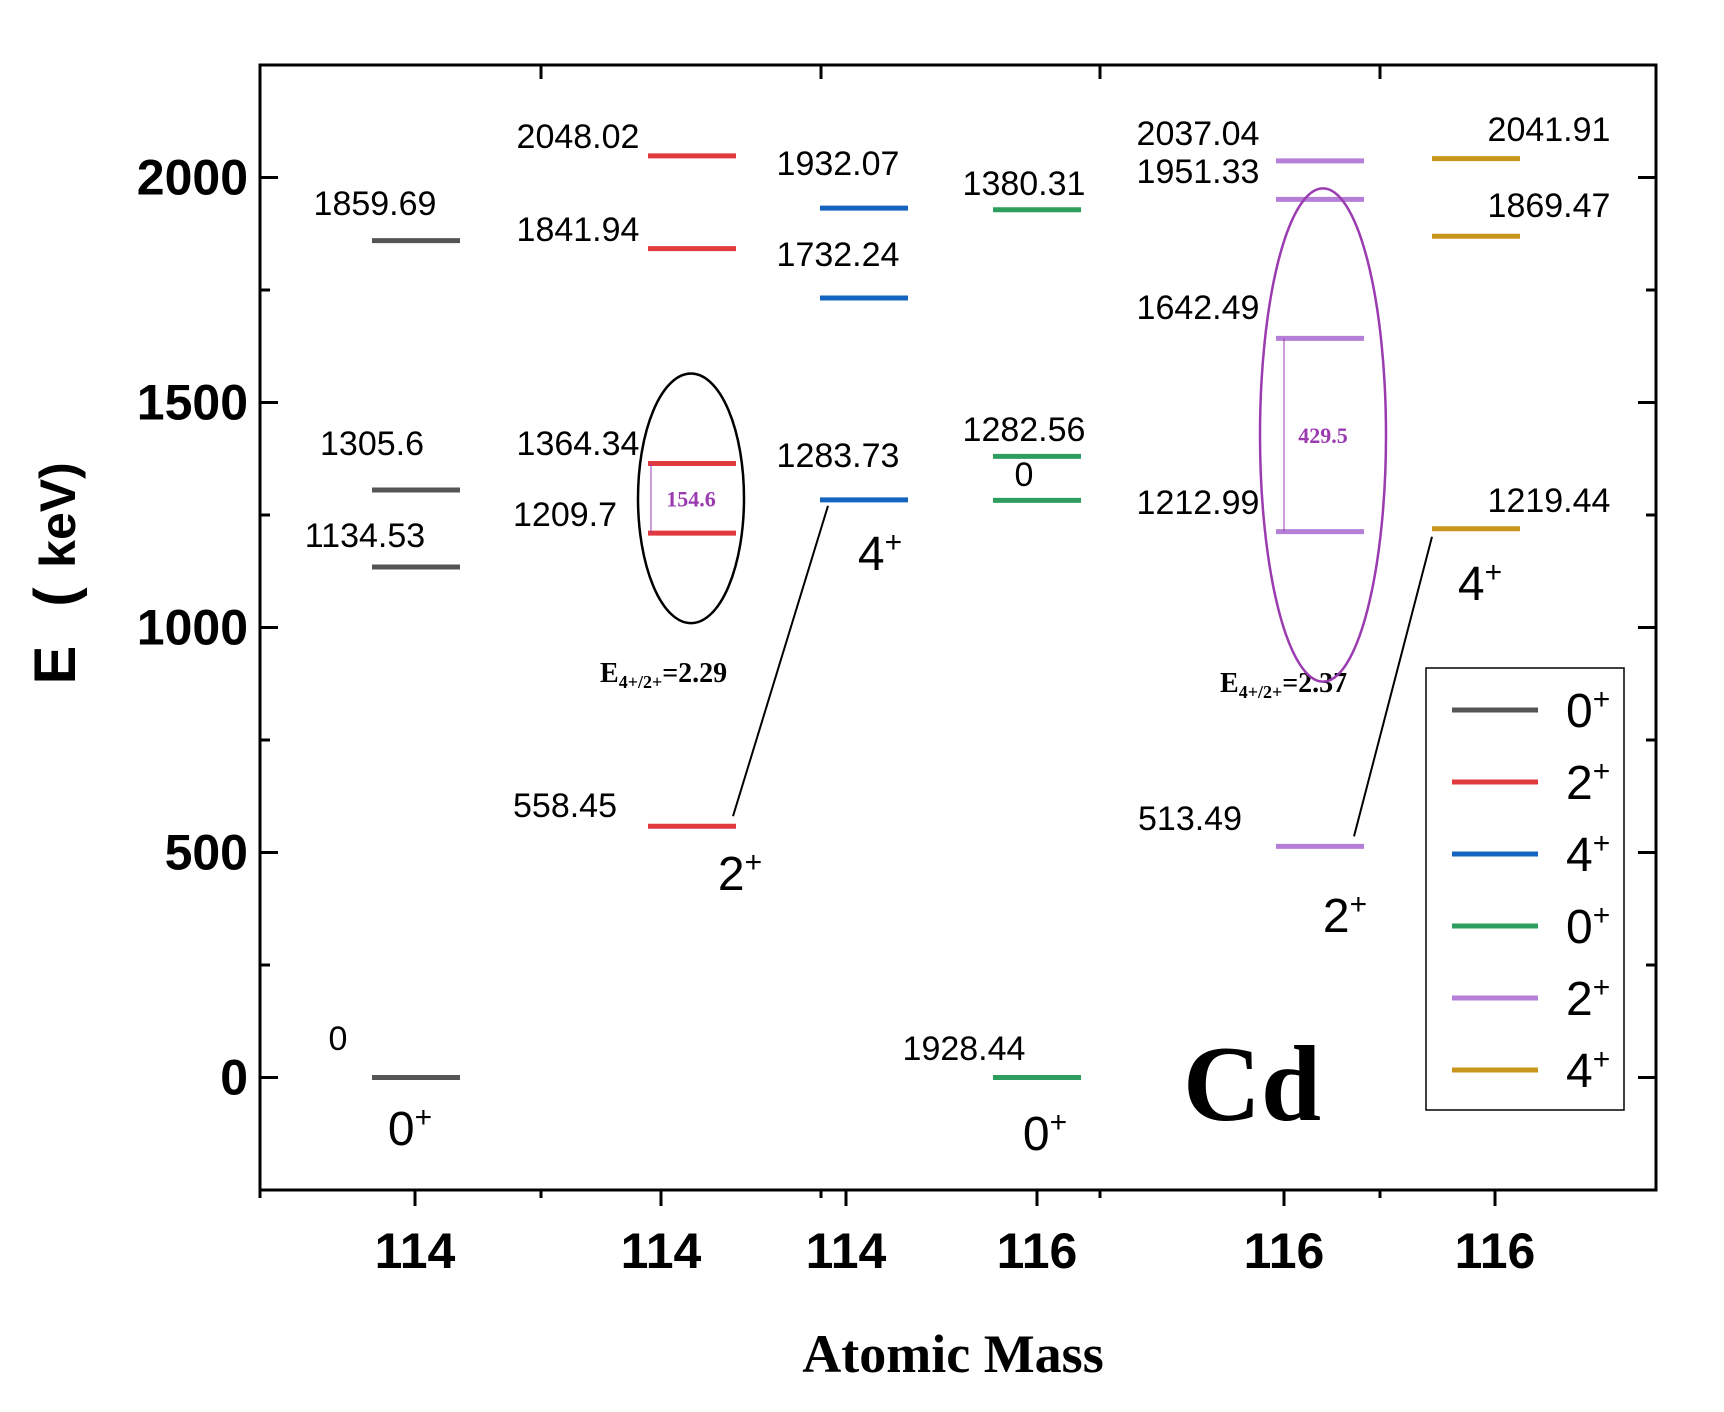  Describe the element at coordinates (1283, 685) in the screenshot. I see `ratio-annotation: E4+/2+=2.37` at that location.